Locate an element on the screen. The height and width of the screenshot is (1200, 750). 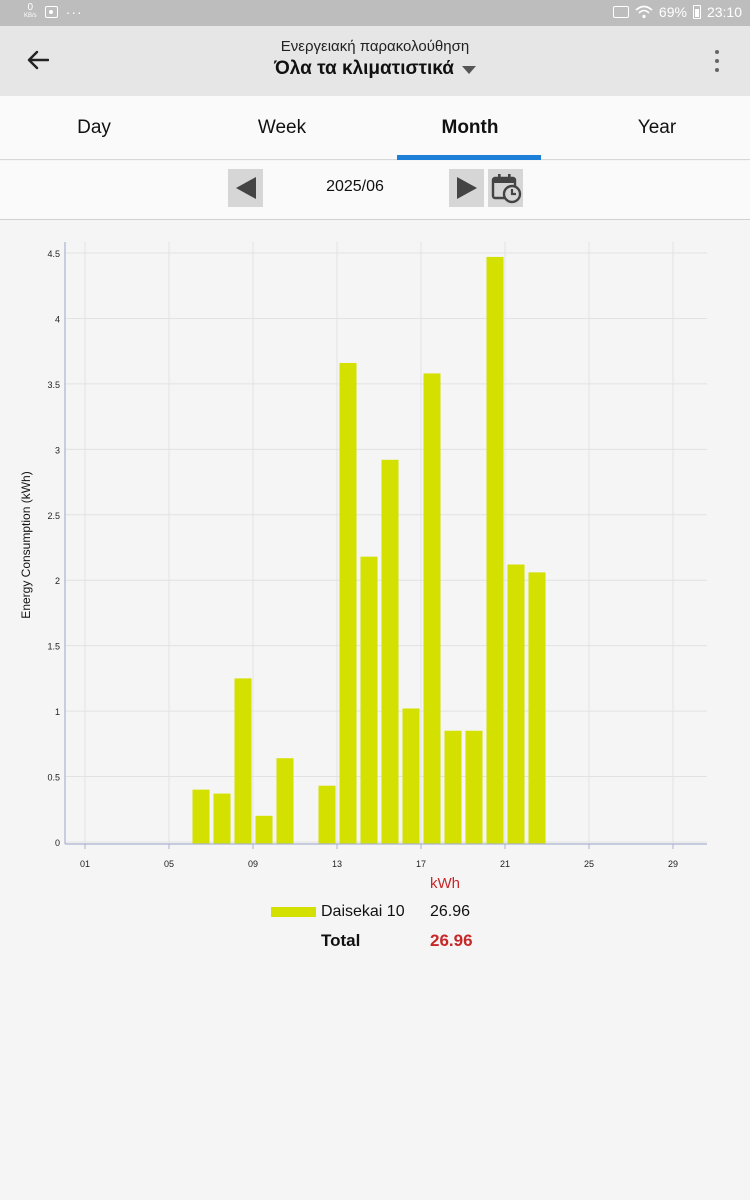
x-tick-label: 25 is located at coordinates (589, 864).